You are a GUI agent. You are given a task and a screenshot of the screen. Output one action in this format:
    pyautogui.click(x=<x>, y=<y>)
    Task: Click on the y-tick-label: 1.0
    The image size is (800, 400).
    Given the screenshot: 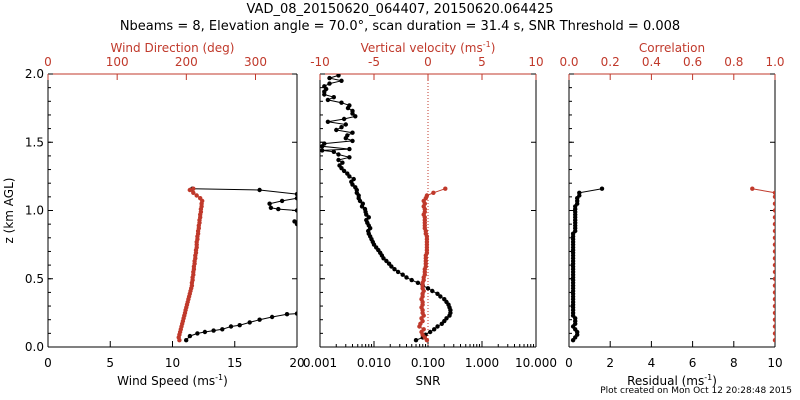 What is the action you would take?
    pyautogui.click(x=34, y=211)
    